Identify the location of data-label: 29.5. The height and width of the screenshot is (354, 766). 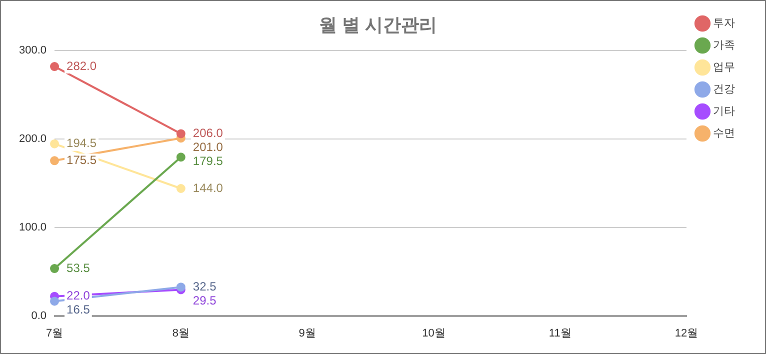
(204, 300).